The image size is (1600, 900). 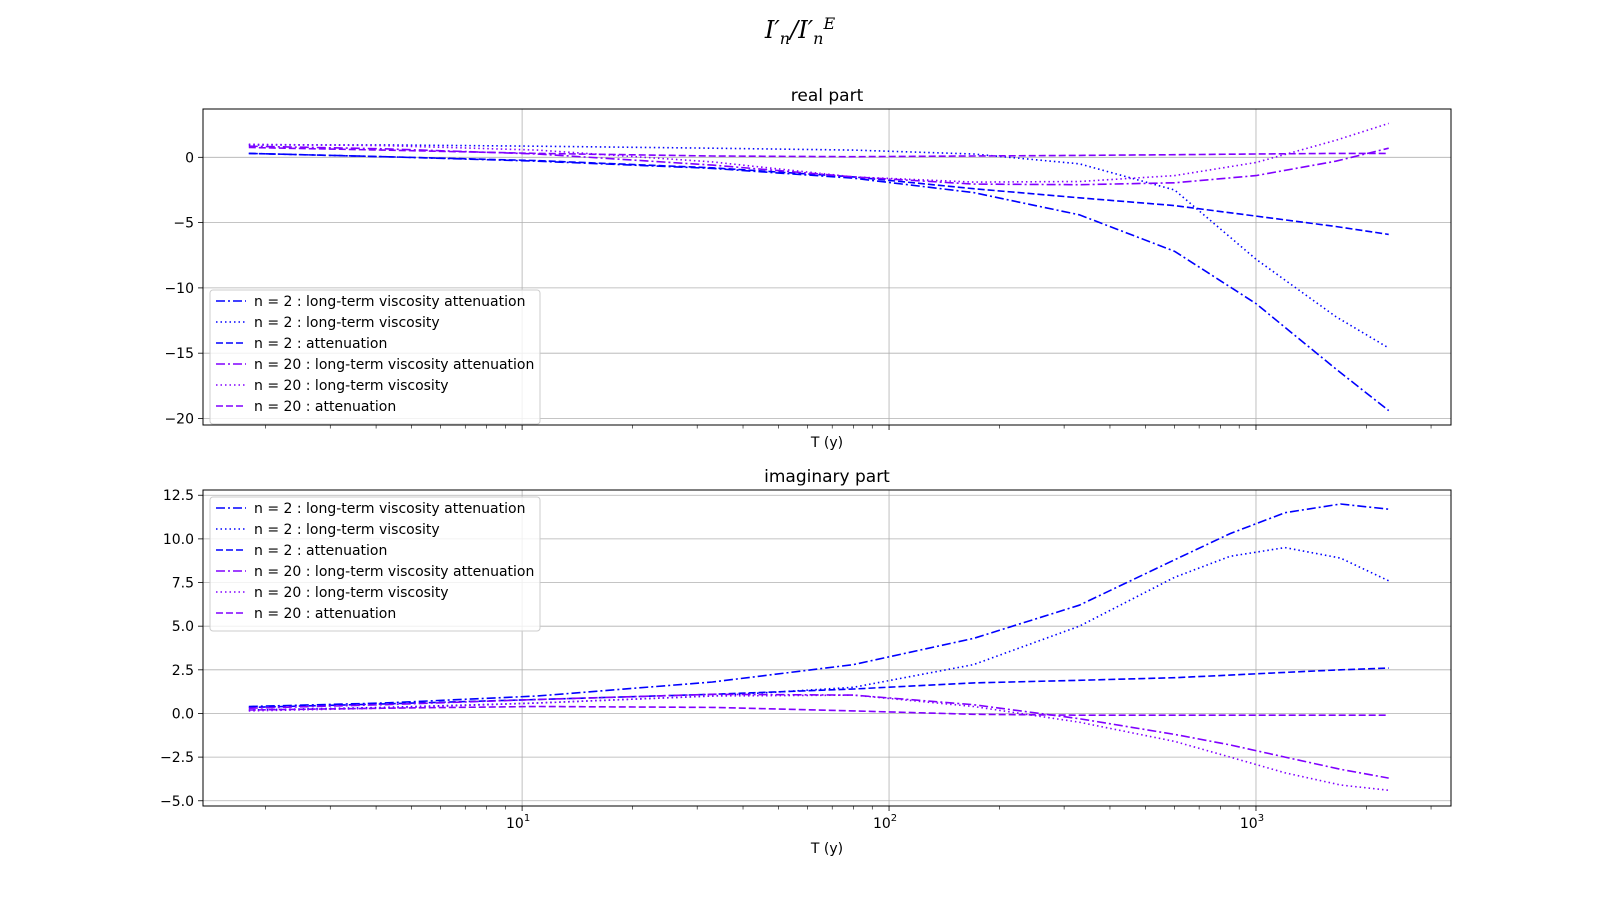 What do you see at coordinates (827, 477) in the screenshot?
I see `chart-title: imaginary part` at bounding box center [827, 477].